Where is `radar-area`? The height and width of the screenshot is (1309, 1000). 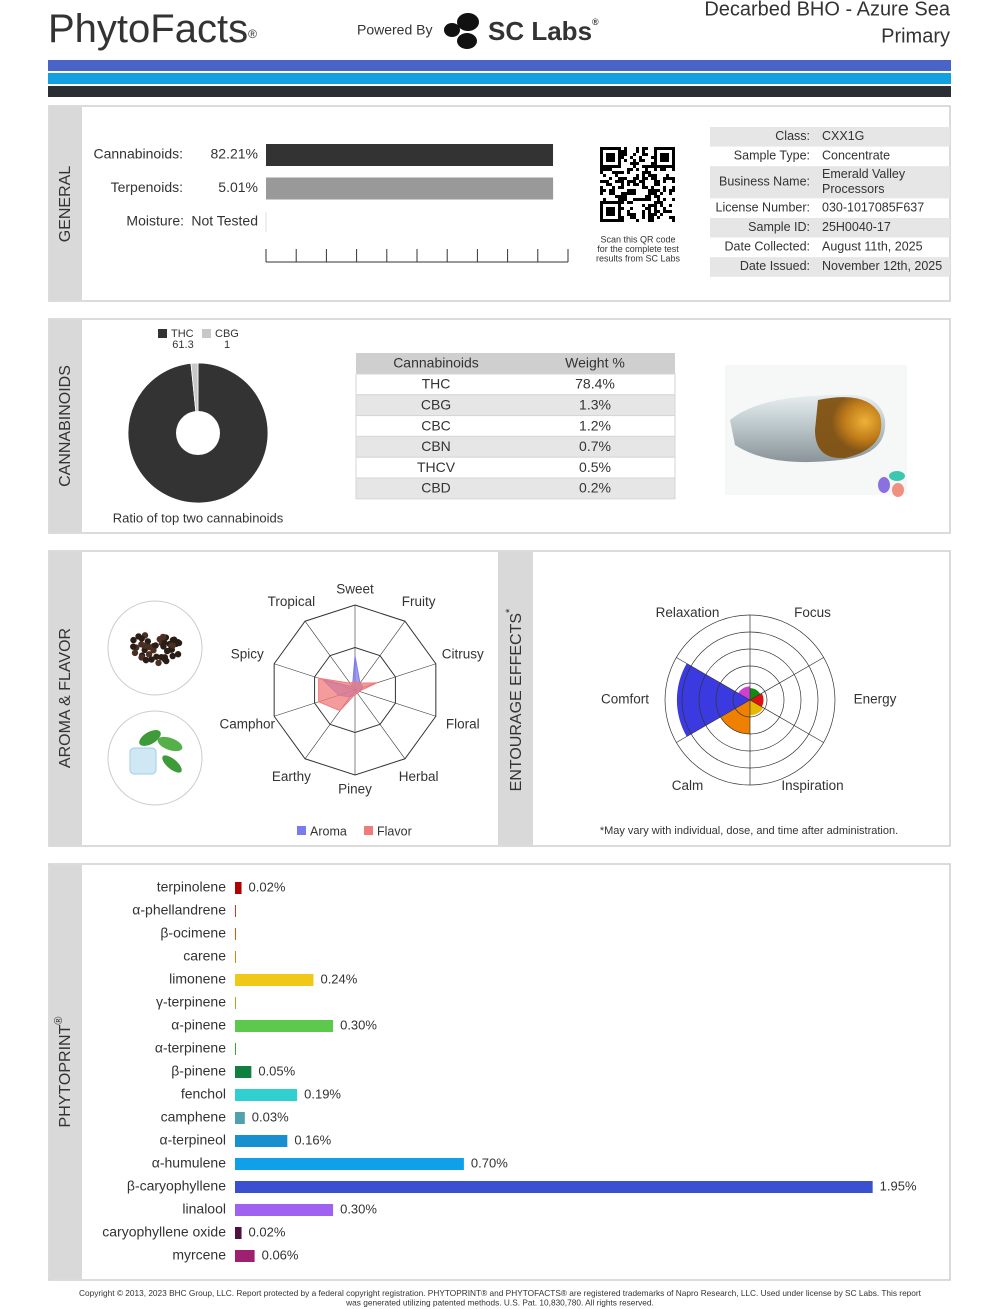
radar-area is located at coordinates (348, 694).